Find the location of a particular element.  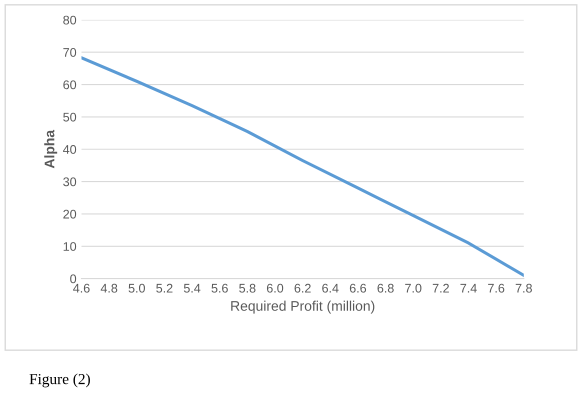

x-tick-label: 7.2 is located at coordinates (440, 288).